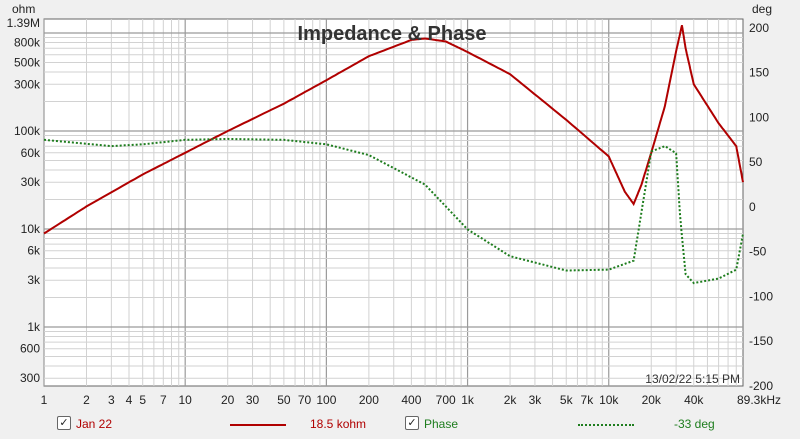  I want to click on y-right-tick-label: -150, so click(761, 341).